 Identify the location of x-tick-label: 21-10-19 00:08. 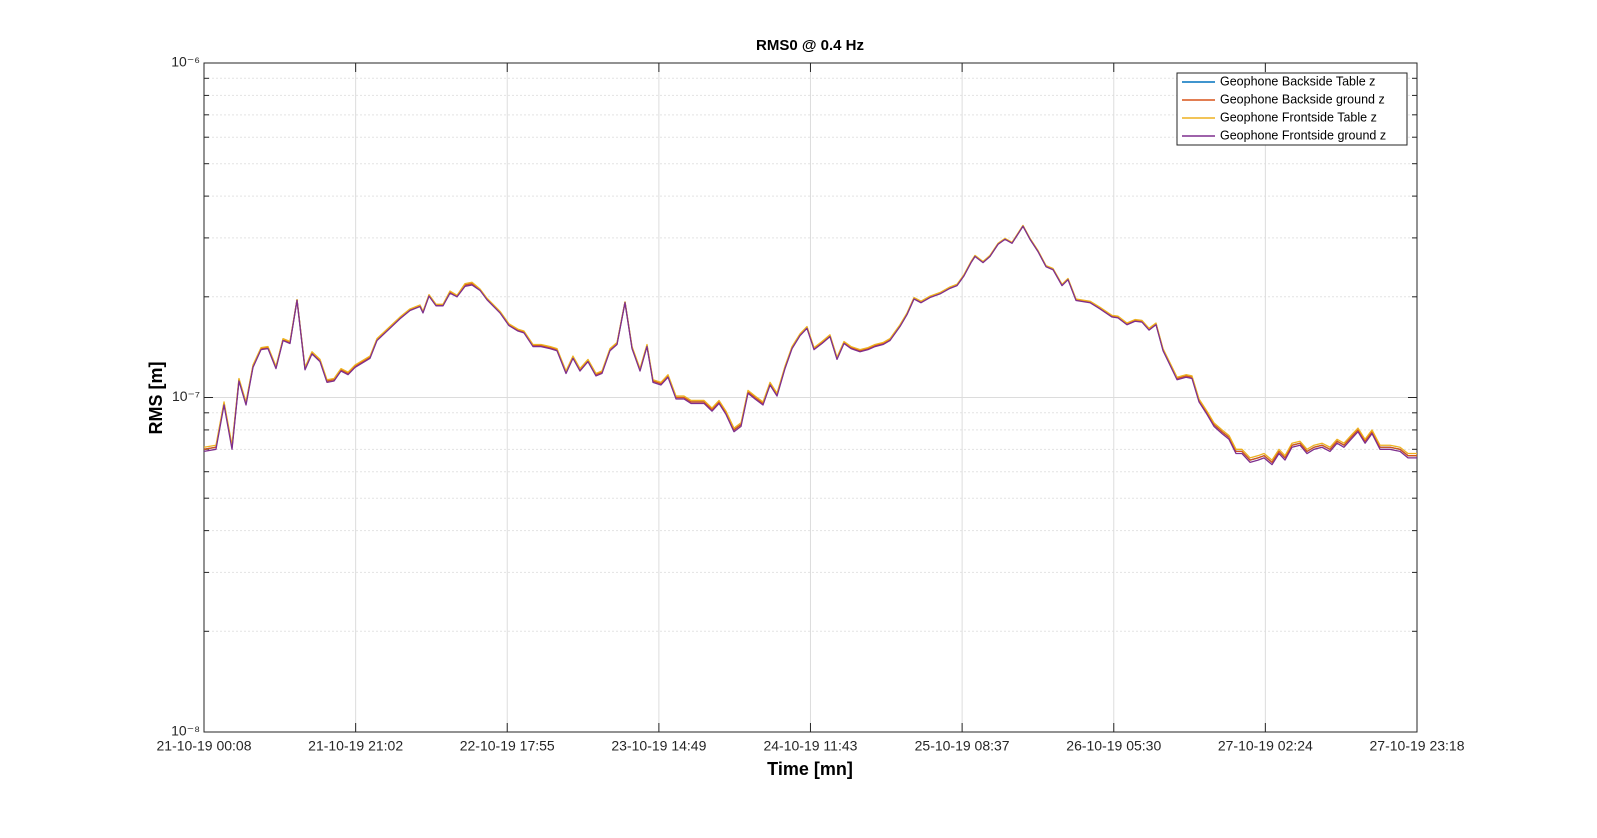
(204, 746).